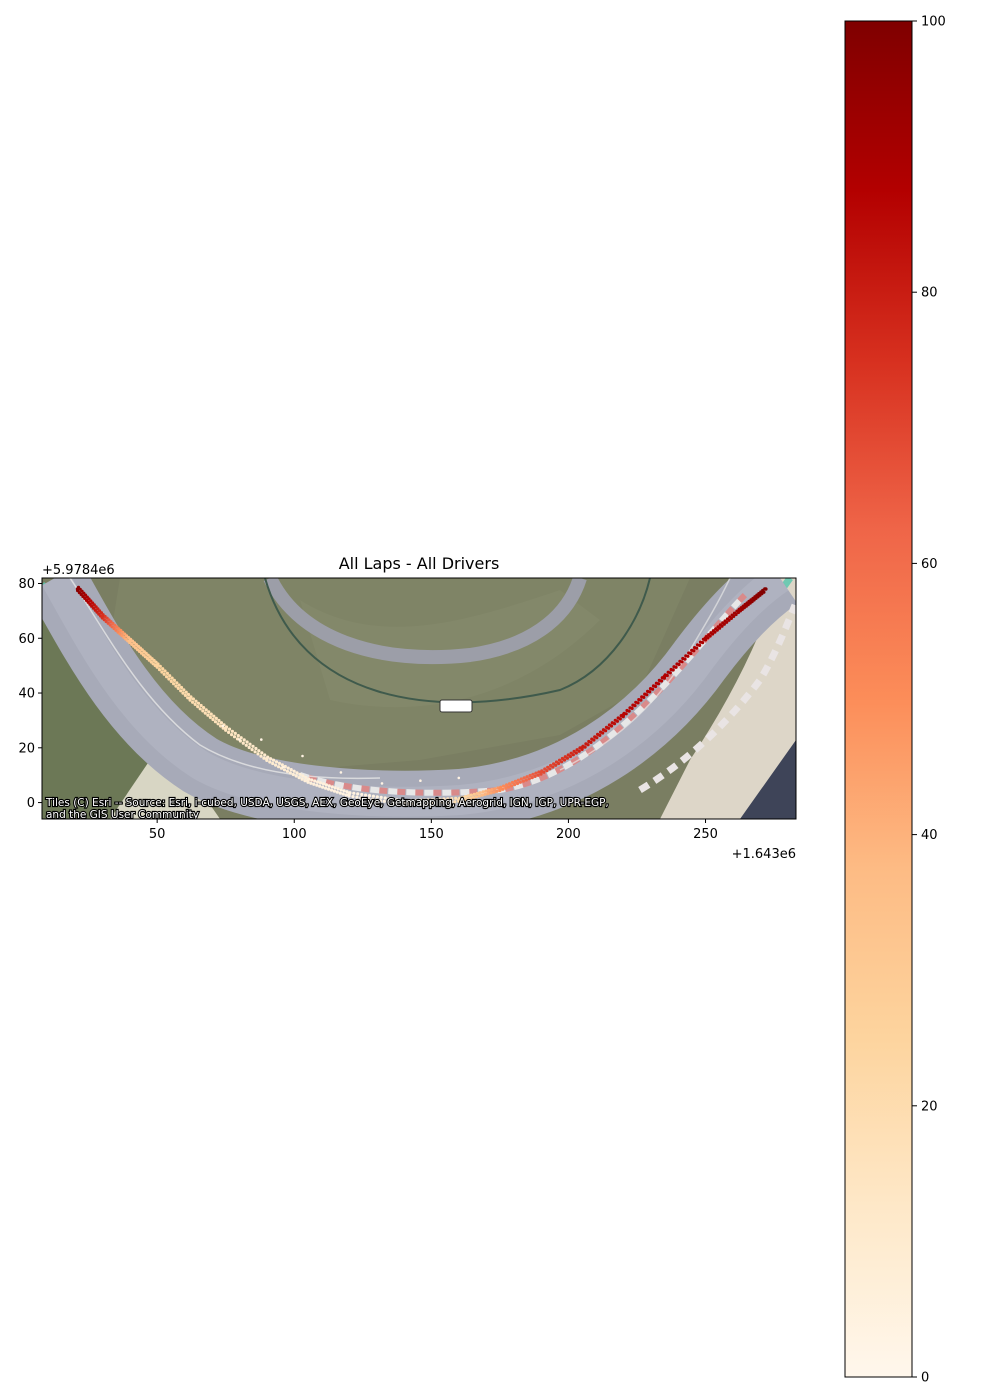  I want to click on colorbar-tick-label: 40, so click(929, 835).